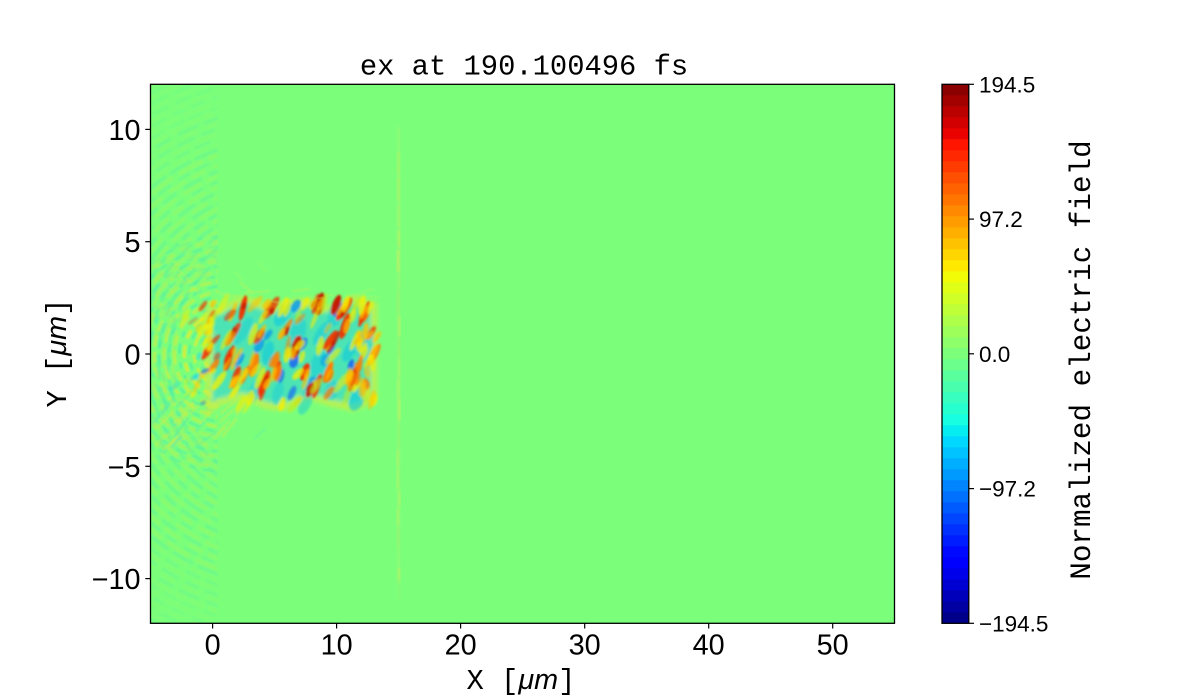 The width and height of the screenshot is (1200, 700). I want to click on svg-text: ex at 190.100496 fs, so click(524, 67).